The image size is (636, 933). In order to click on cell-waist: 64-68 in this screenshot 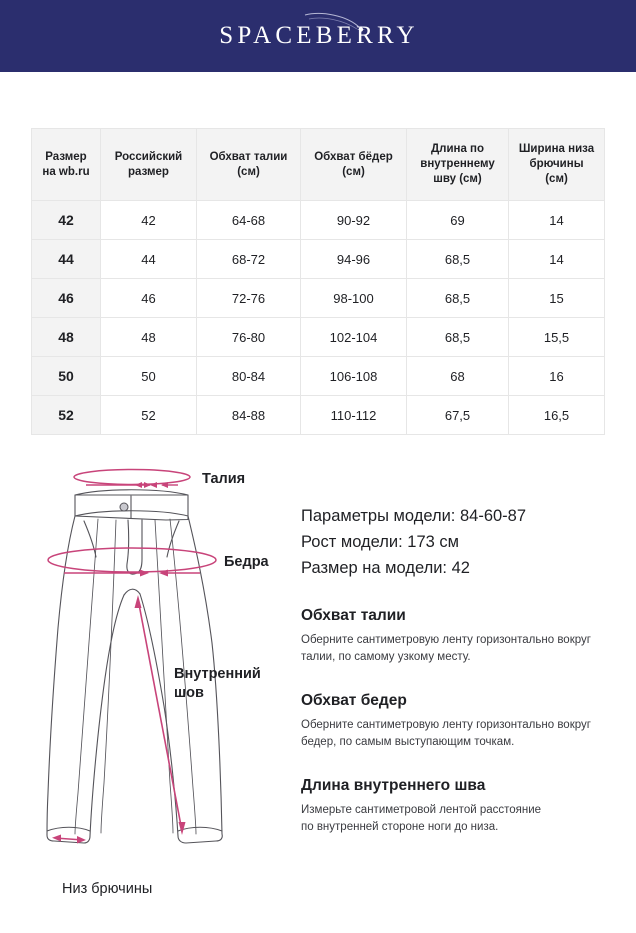, I will do `click(248, 220)`.